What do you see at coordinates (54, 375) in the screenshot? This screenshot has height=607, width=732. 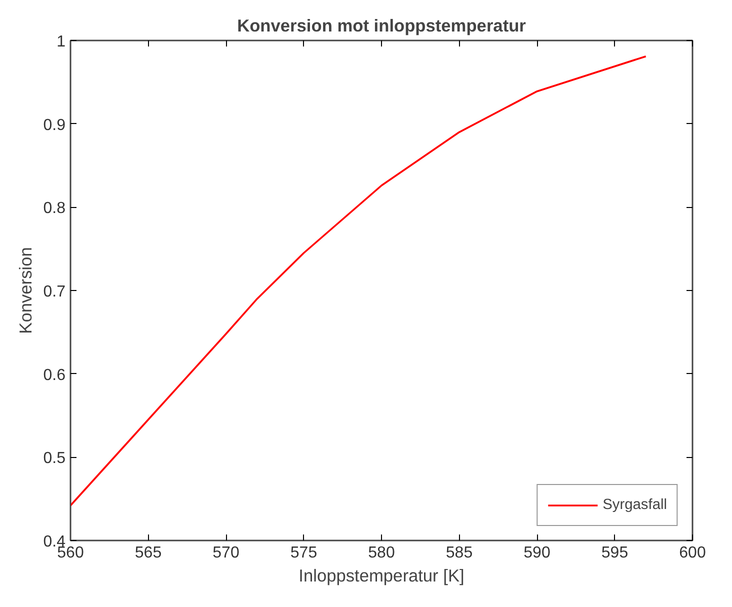 I see `y-tick-label: 0.6` at bounding box center [54, 375].